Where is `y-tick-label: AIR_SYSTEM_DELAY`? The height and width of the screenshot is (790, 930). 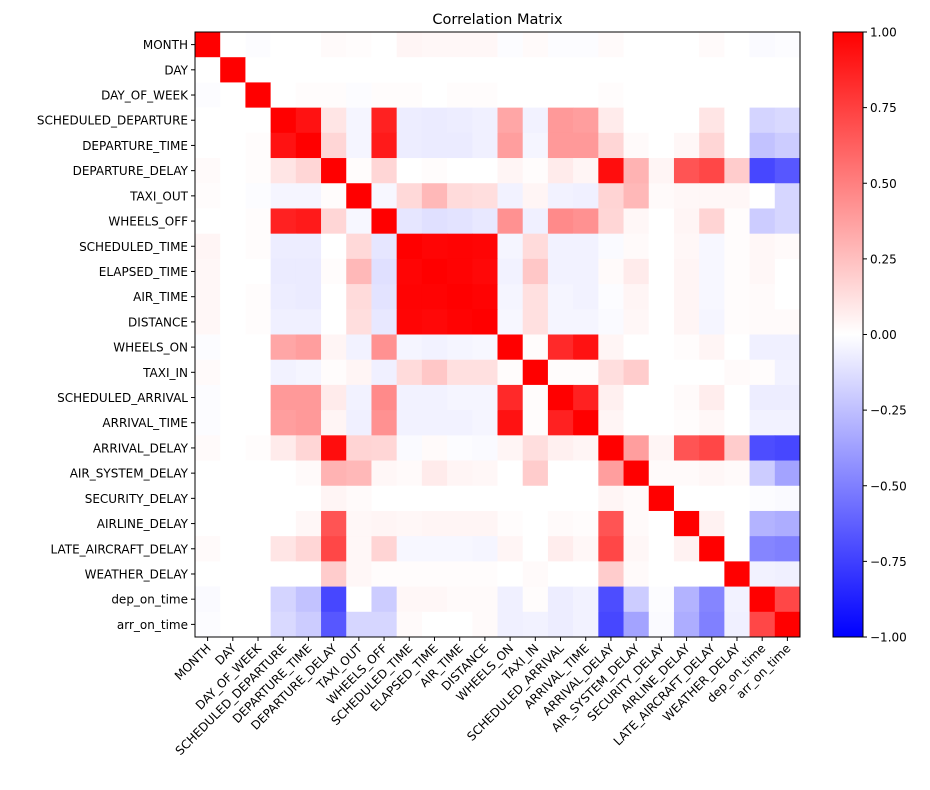 y-tick-label: AIR_SYSTEM_DELAY is located at coordinates (129, 474).